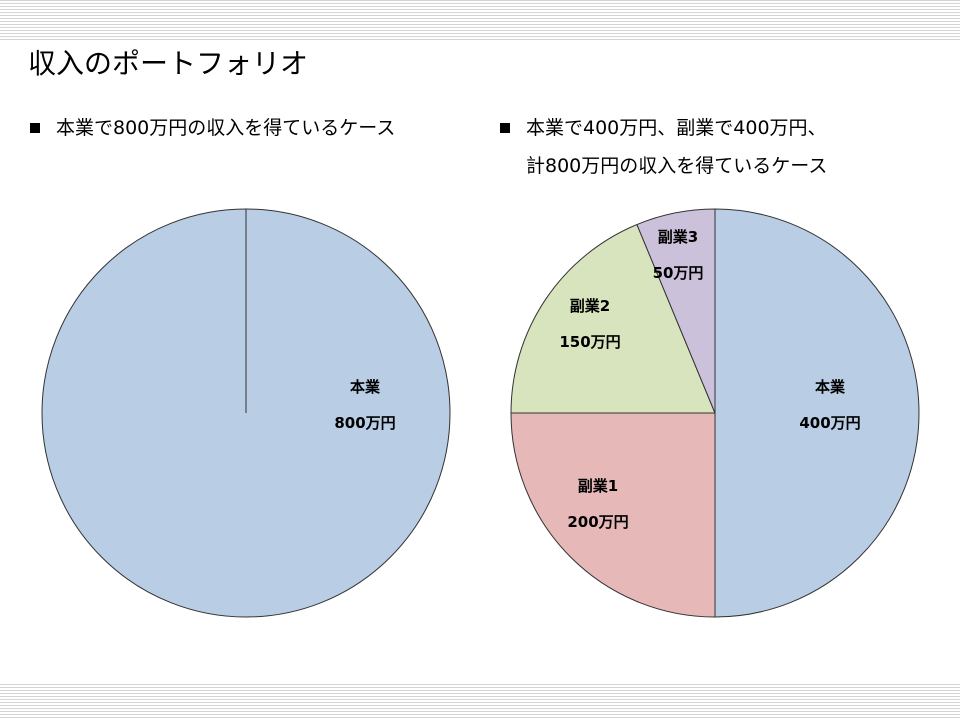  I want to click on slice-value-label-main-job: 800万円, so click(364, 423).